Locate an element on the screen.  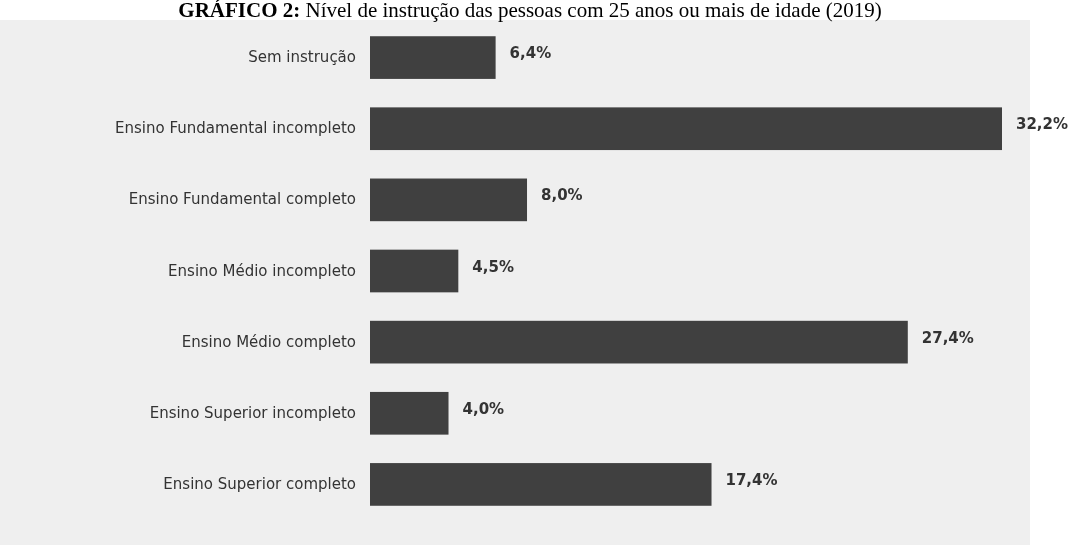
y-tick-label: Ensino Médio incompleto is located at coordinates (262, 270).